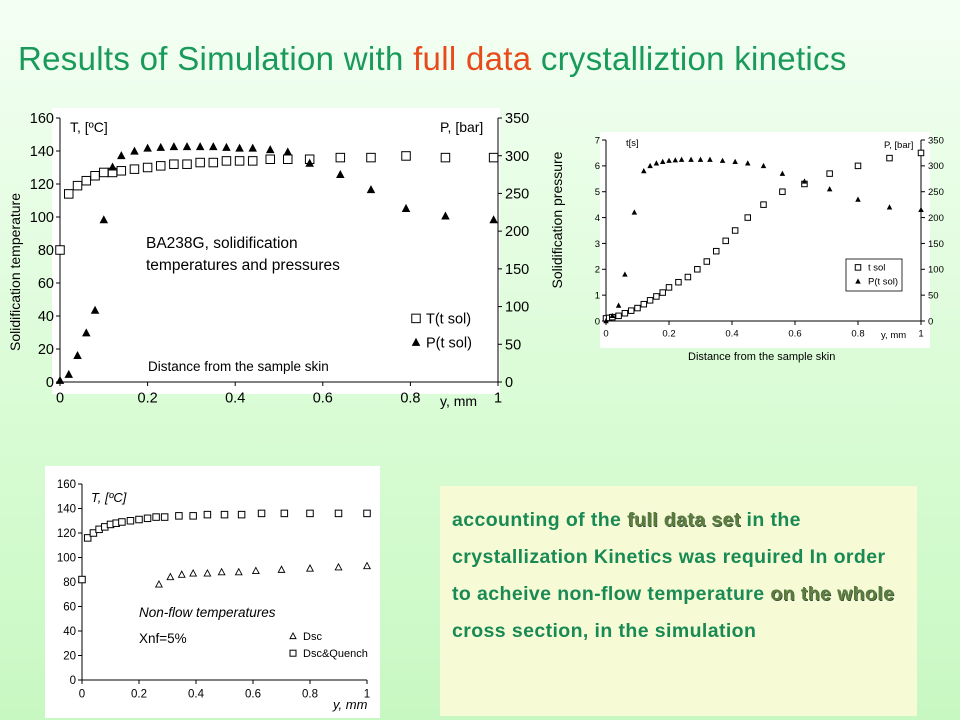 This screenshot has height=720, width=960. What do you see at coordinates (517, 270) in the screenshot?
I see `y-tick-label-right: 150` at bounding box center [517, 270].